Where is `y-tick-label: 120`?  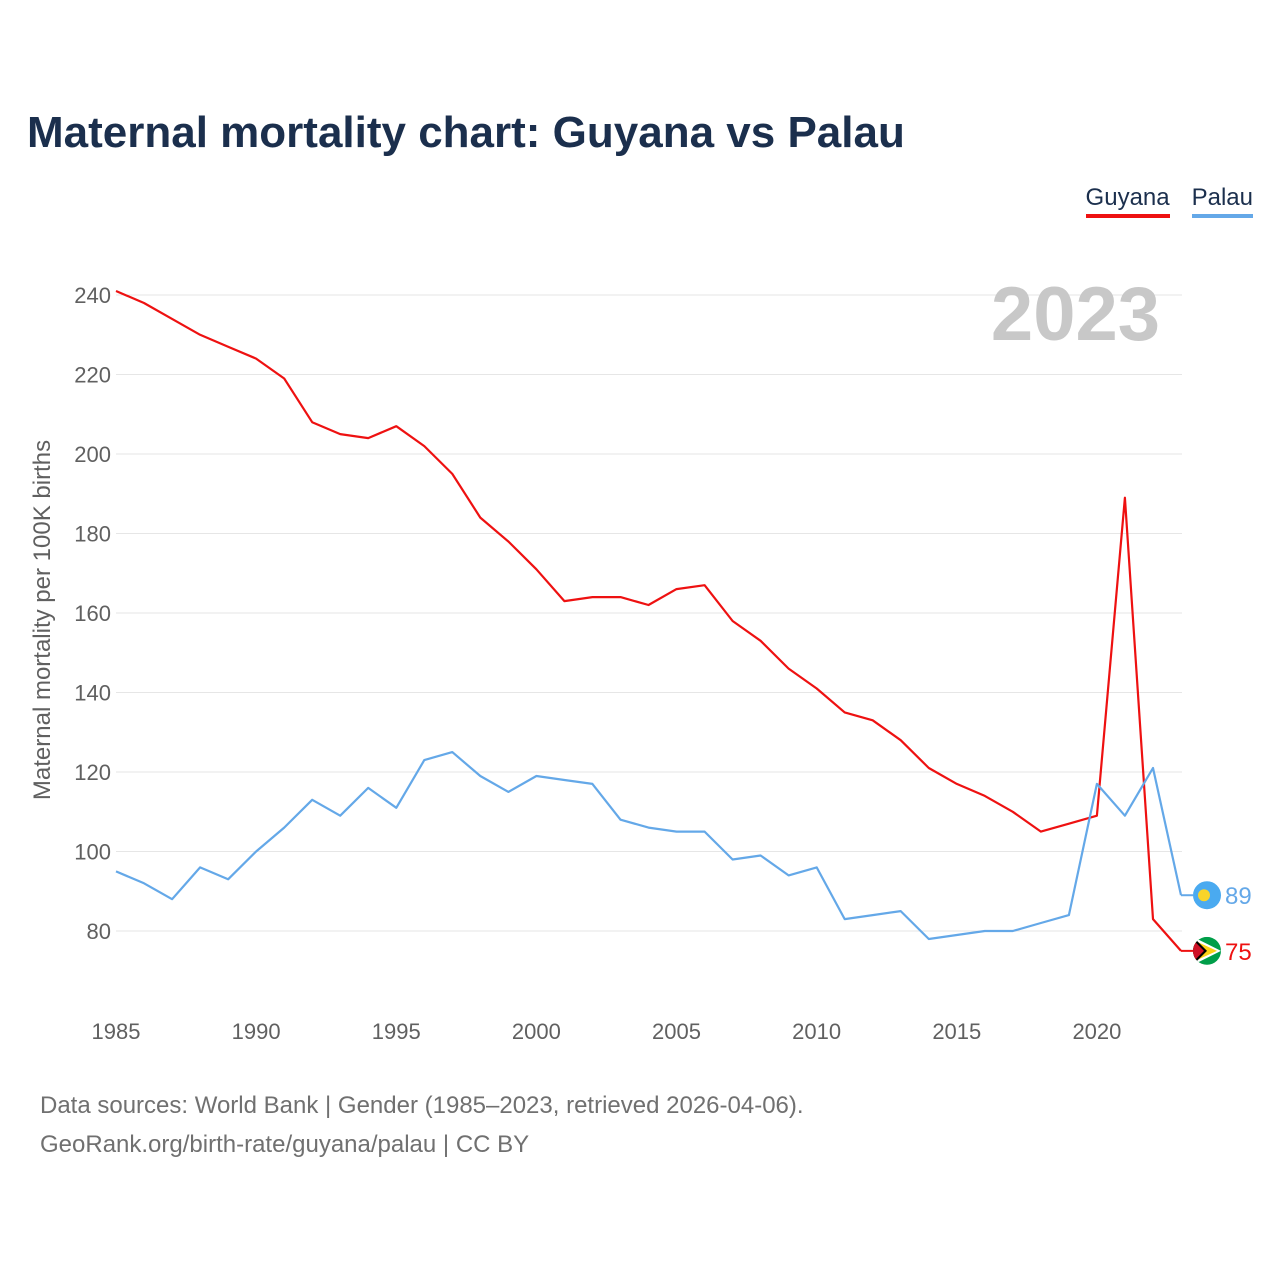
y-tick-label: 120 is located at coordinates (92, 772).